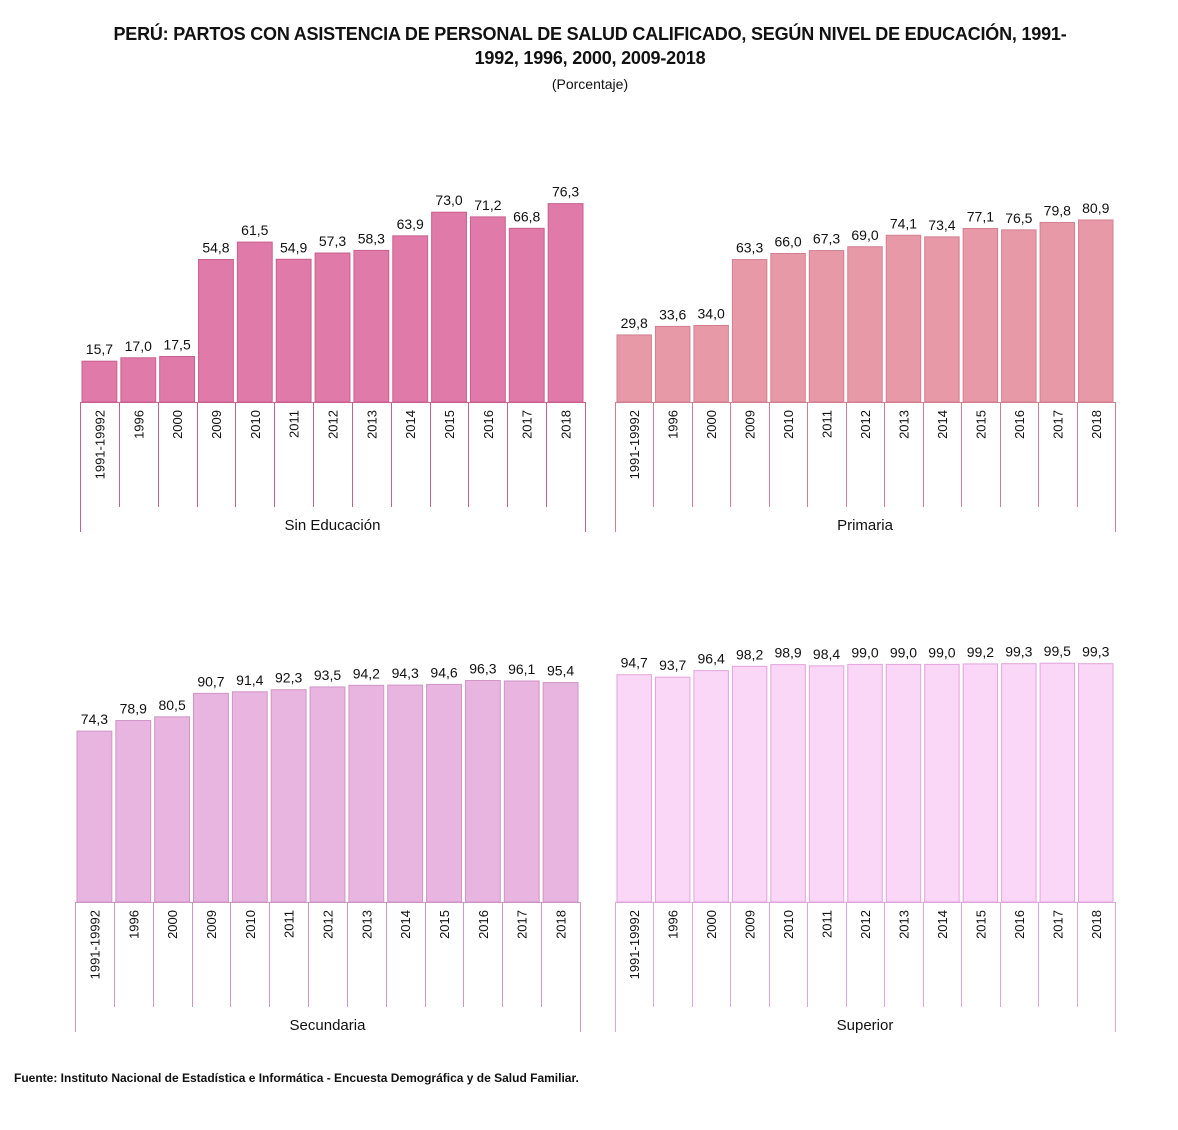 This screenshot has width=1178, height=1130. I want to click on bar-superior-2013, so click(903, 783).